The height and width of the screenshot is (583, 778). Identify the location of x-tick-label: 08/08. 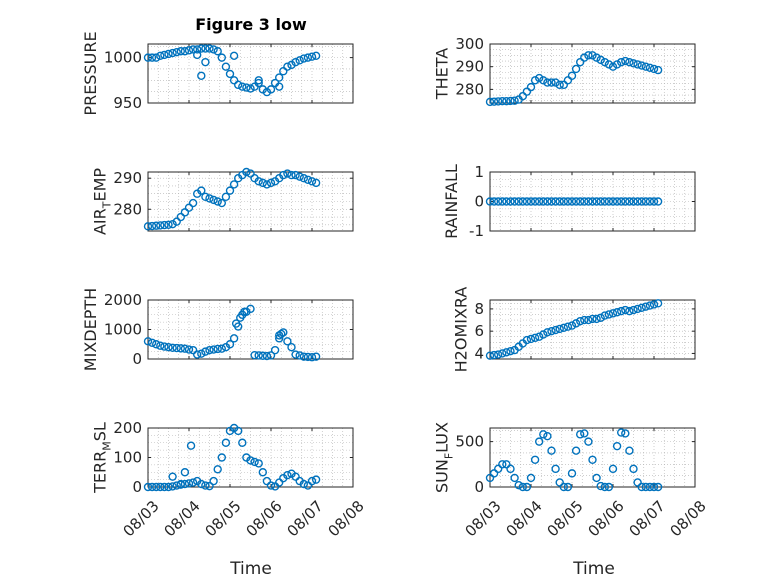
(687, 518).